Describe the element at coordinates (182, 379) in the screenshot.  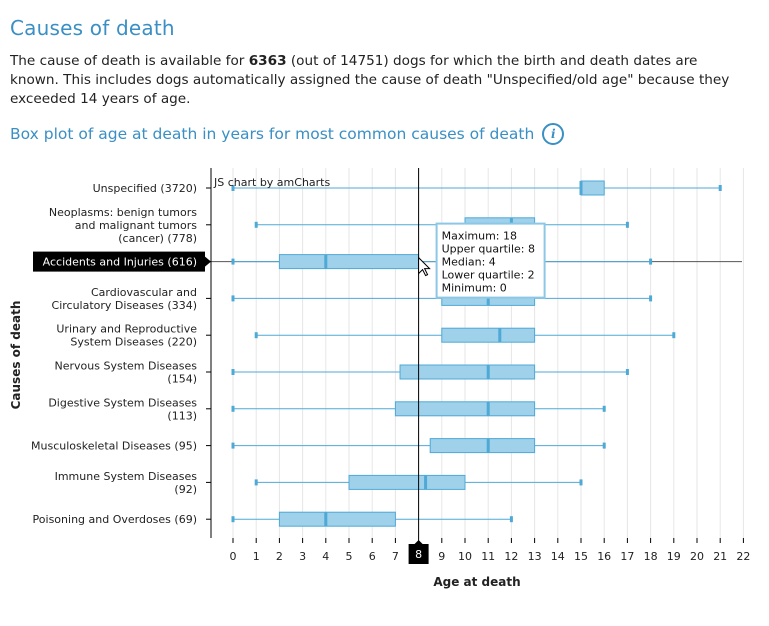
I see `category-label: (154)` at that location.